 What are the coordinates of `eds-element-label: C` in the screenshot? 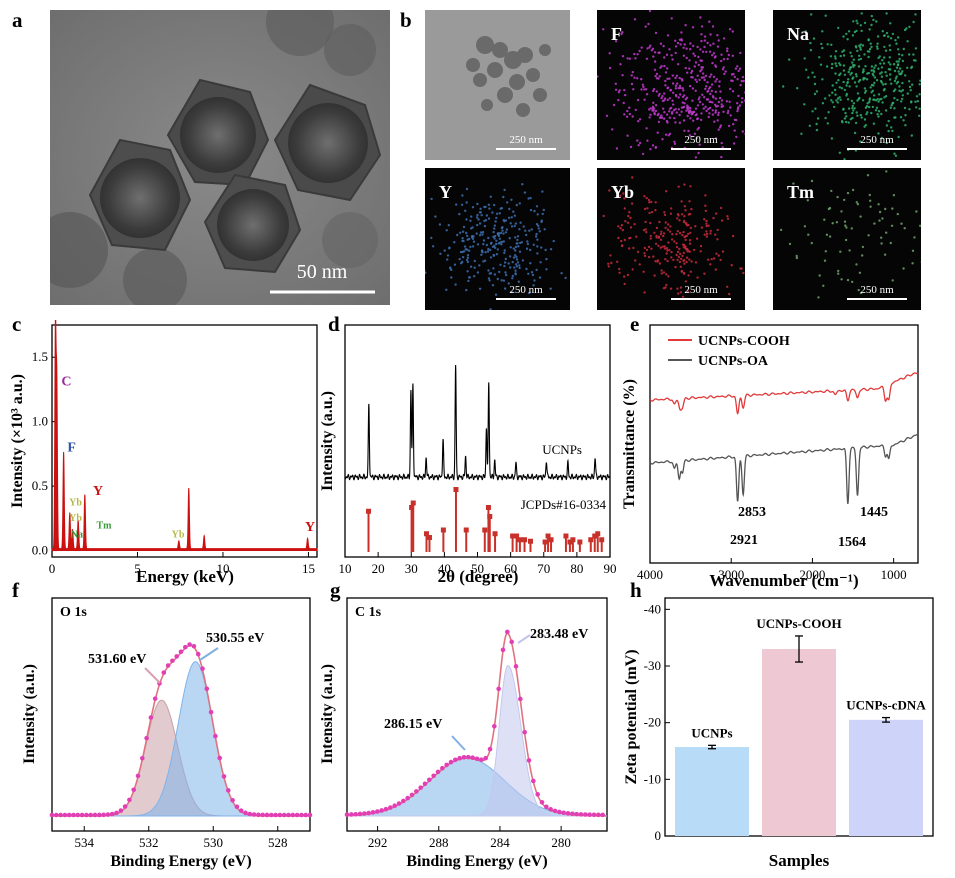 It's located at (66, 382).